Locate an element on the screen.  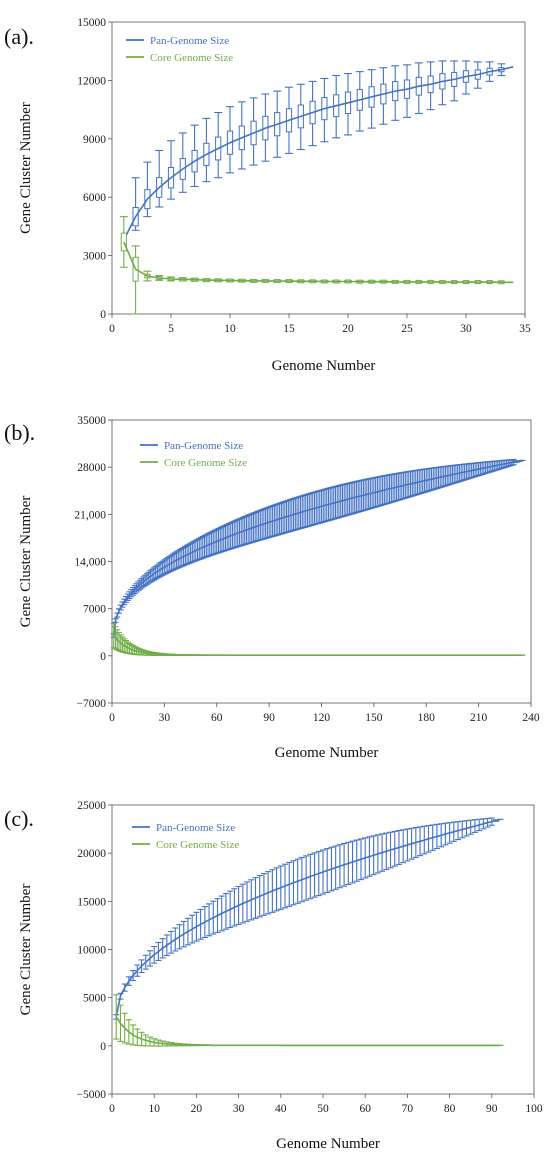
y-tick-label: 25000 is located at coordinates (91, 806).